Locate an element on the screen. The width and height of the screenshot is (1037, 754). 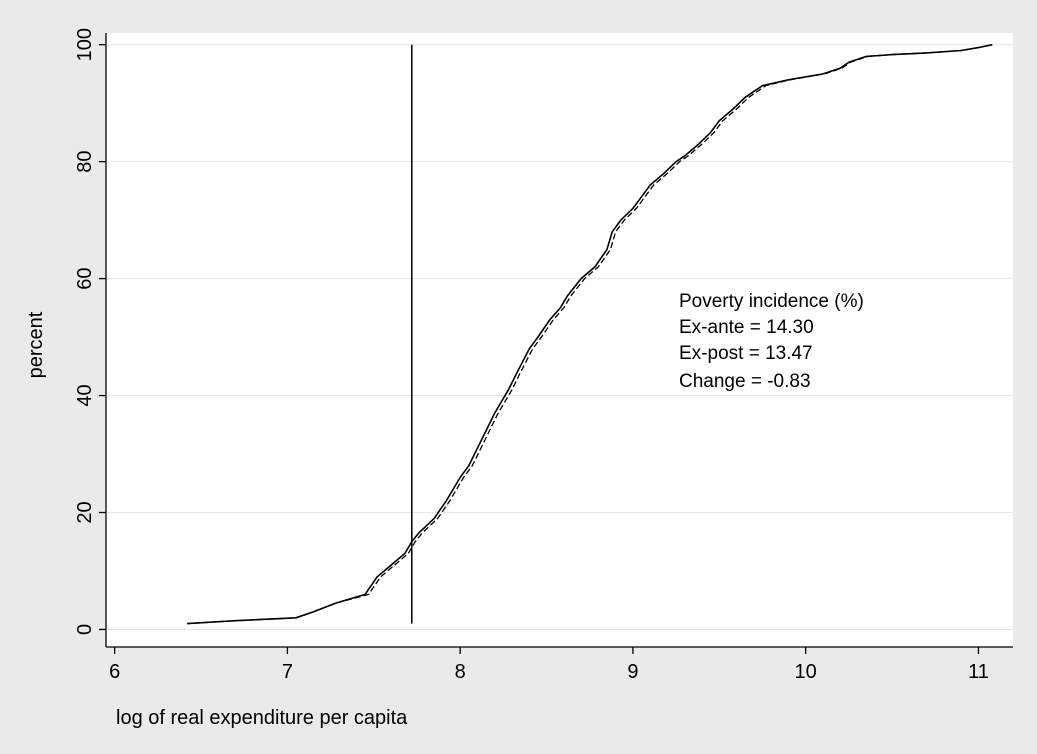
annotation-change: Change = -0.83 is located at coordinates (745, 381).